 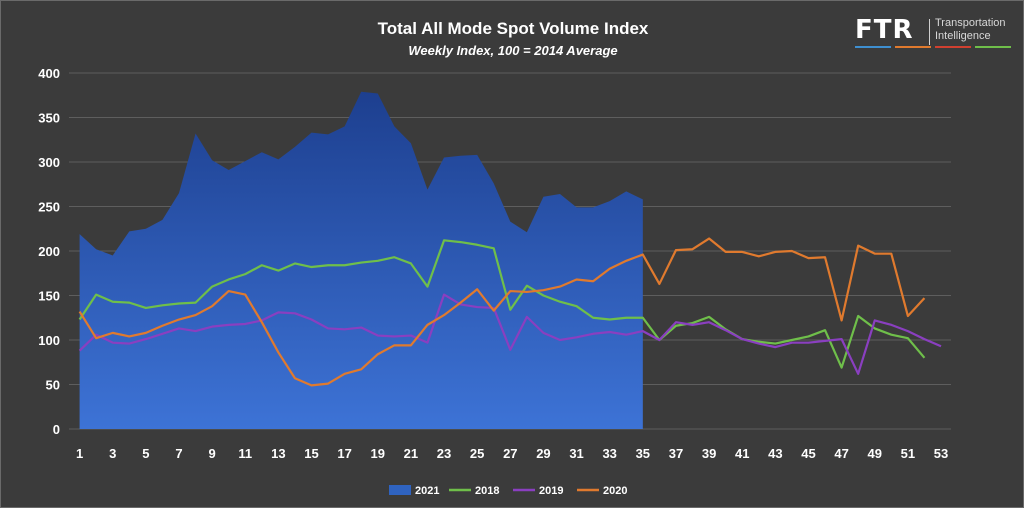 What do you see at coordinates (178, 453) in the screenshot?
I see `x-tick-label: 7` at bounding box center [178, 453].